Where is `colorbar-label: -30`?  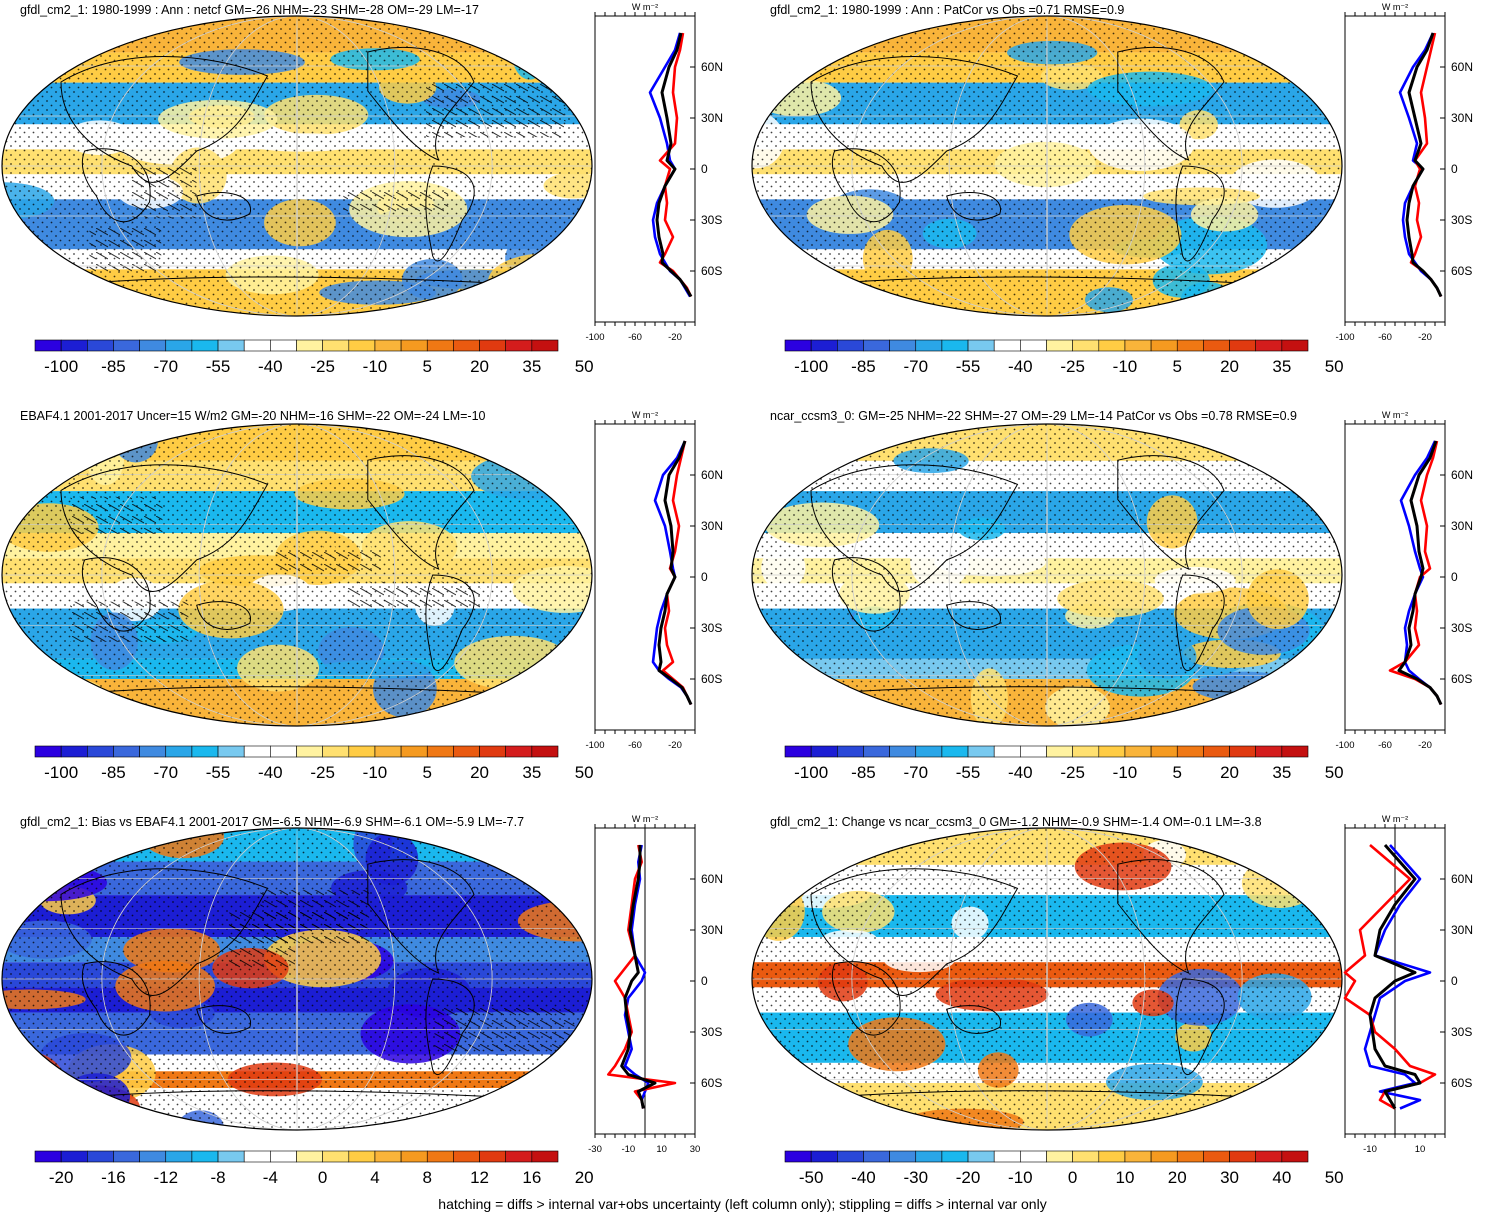
colorbar-label: -30 is located at coordinates (915, 1177).